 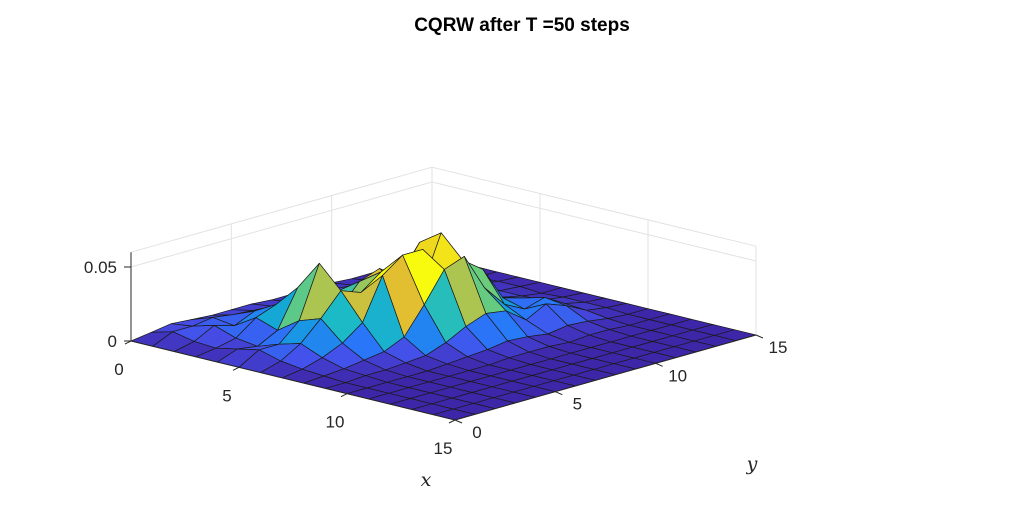 I want to click on x-tick-label: 0, so click(x=118, y=369).